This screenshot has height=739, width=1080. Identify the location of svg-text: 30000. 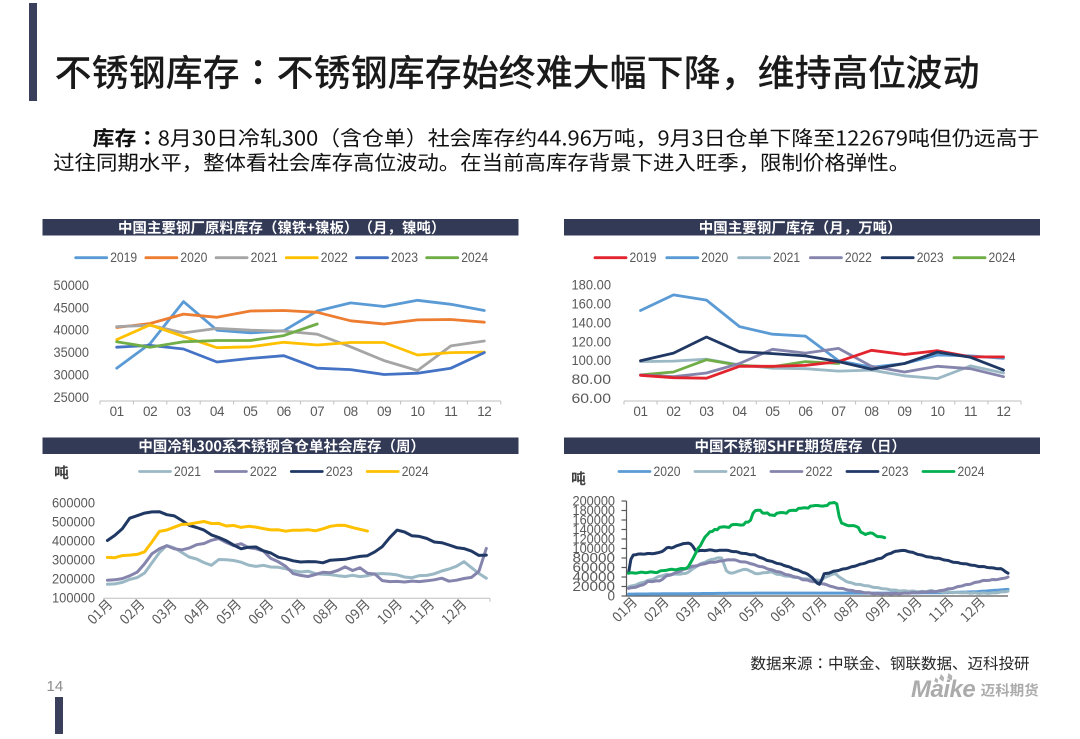
(72, 374).